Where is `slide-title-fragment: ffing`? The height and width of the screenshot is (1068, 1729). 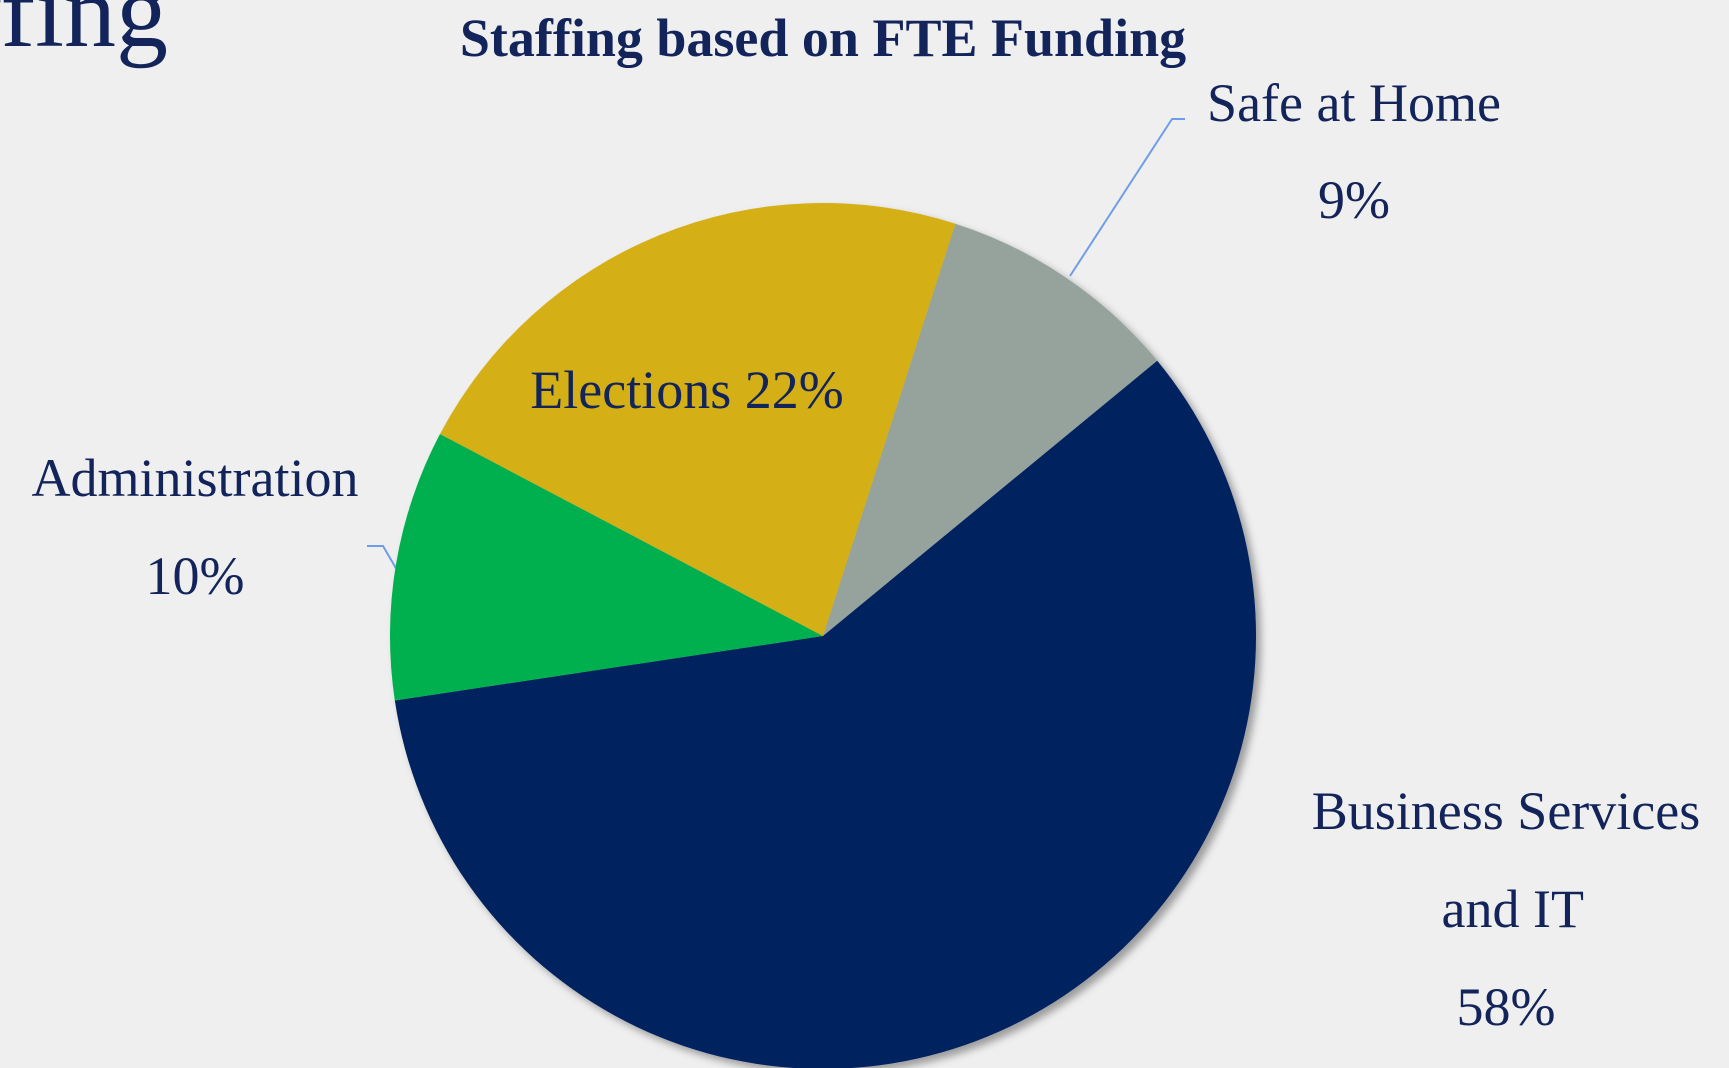
slide-title-fragment: ffing is located at coordinates (84, 34).